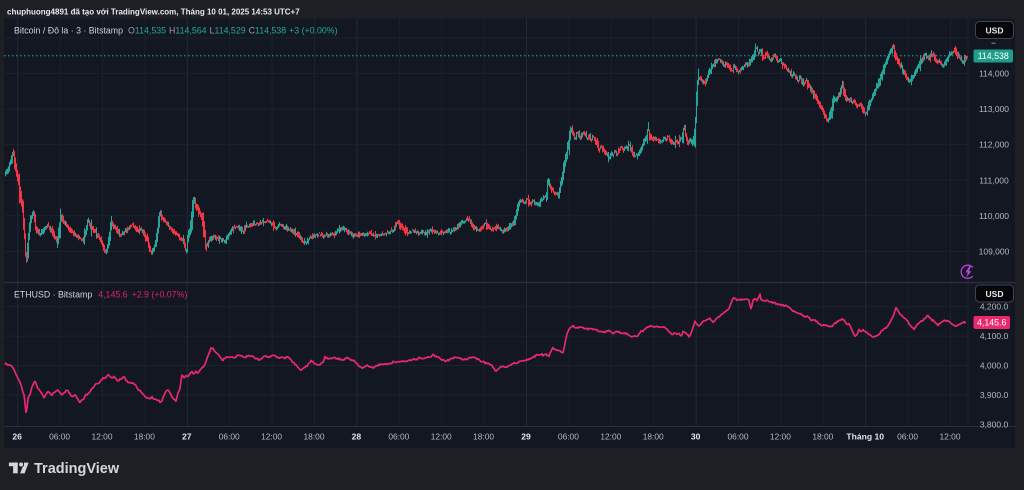  Describe the element at coordinates (994, 74) in the screenshot. I see `svg-text: 114,000` at that location.